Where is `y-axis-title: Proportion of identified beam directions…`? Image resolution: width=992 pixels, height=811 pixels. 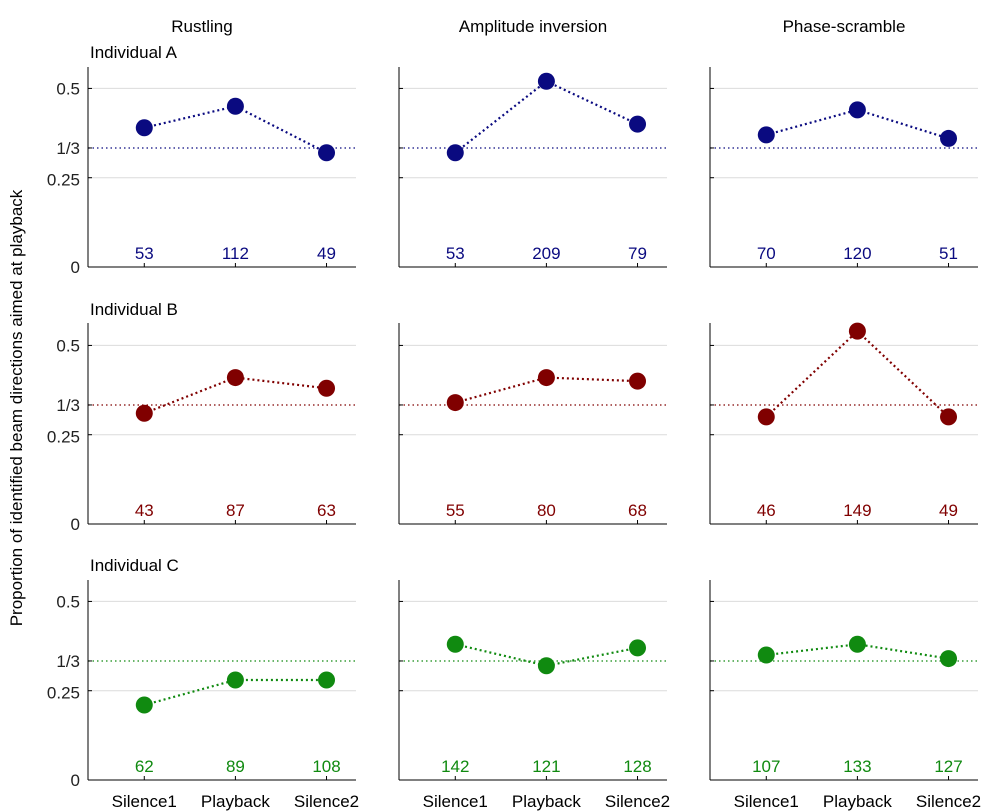 y-axis-title: Proportion of identified beam directions… is located at coordinates (16, 407).